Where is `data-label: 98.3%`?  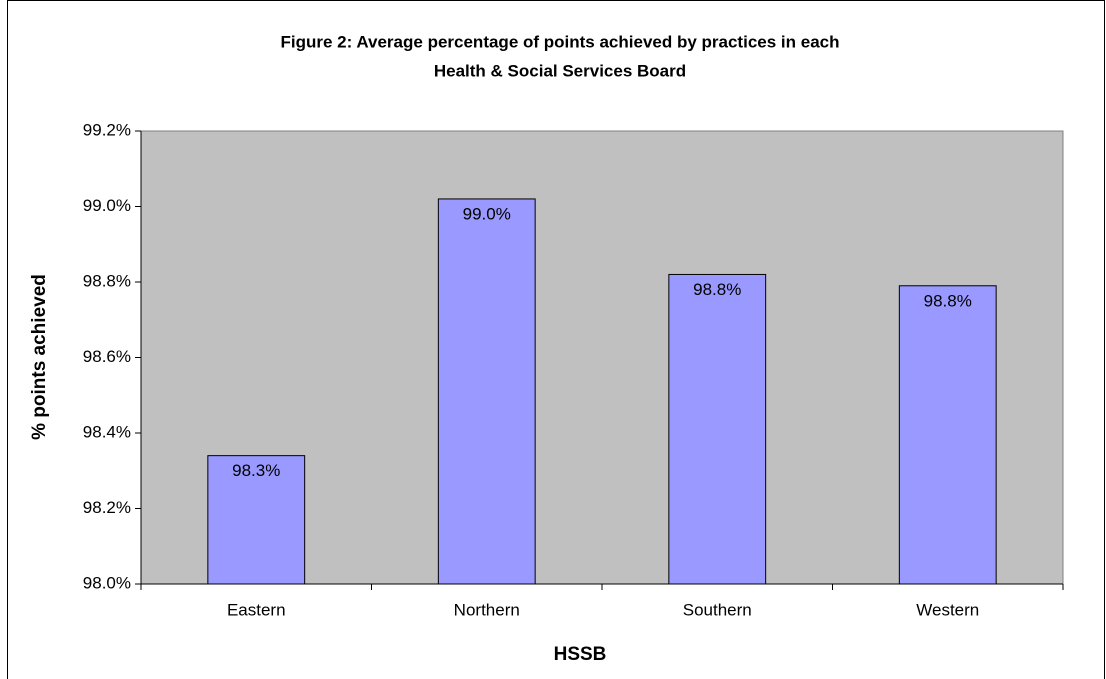 data-label: 98.3% is located at coordinates (256, 470).